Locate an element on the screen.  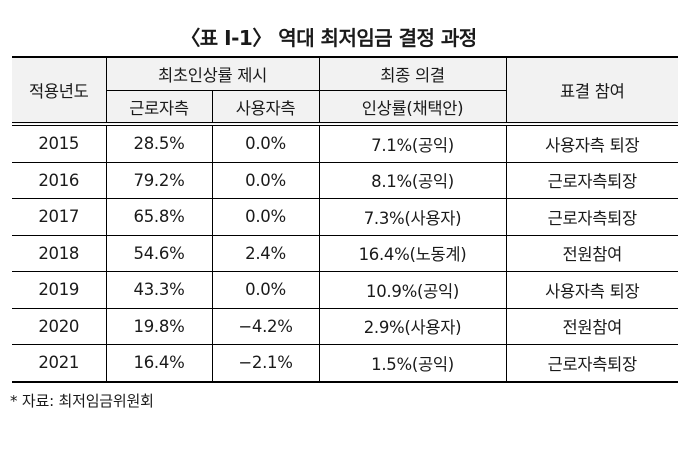
cell-workers: 43.3% is located at coordinates (159, 290).